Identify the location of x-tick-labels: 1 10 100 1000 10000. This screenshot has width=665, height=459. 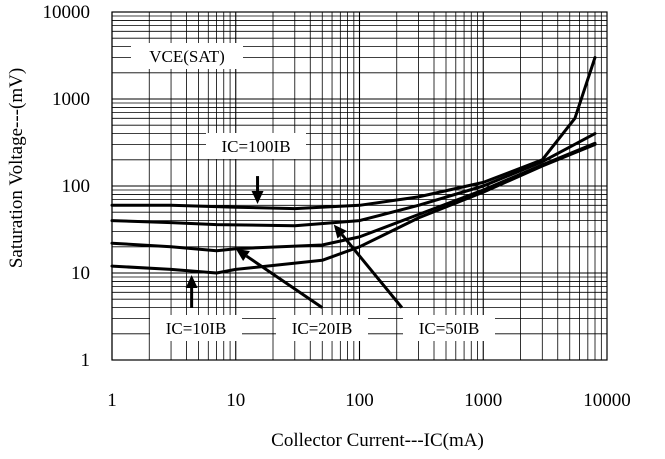
(369, 400).